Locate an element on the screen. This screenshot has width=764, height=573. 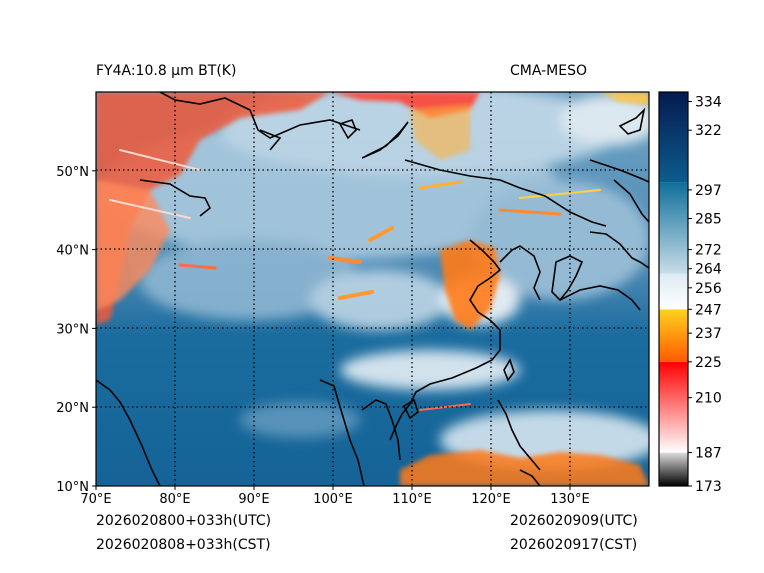
lat-tick-label: 10°N is located at coordinates (72, 487).